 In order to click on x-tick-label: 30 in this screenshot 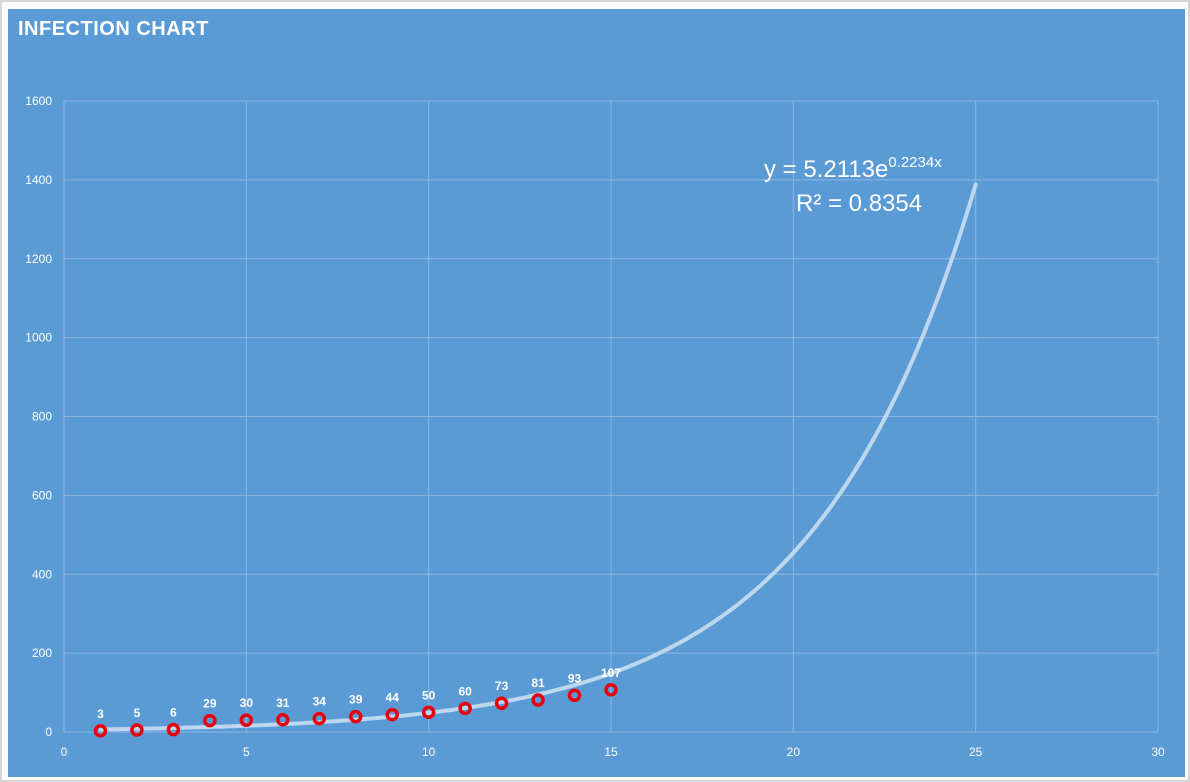, I will do `click(1158, 752)`.